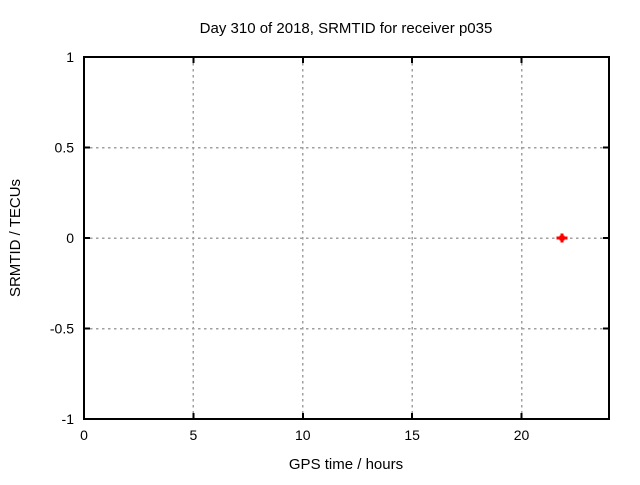  I want to click on y-tick-label-0: 0, so click(70, 238).